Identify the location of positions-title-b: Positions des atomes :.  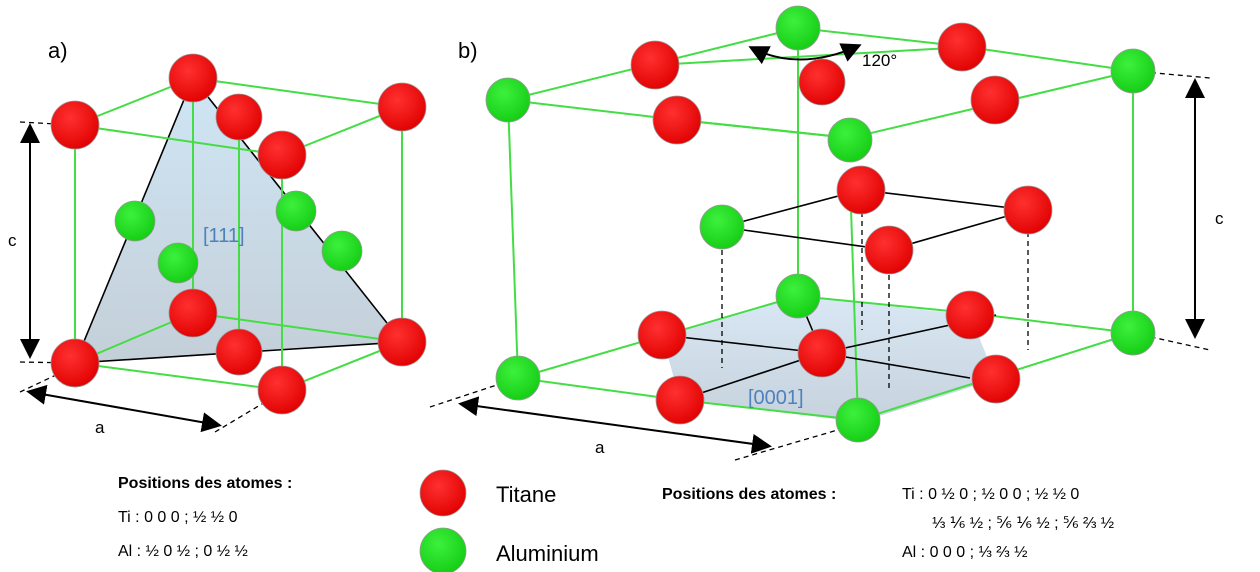
(749, 494).